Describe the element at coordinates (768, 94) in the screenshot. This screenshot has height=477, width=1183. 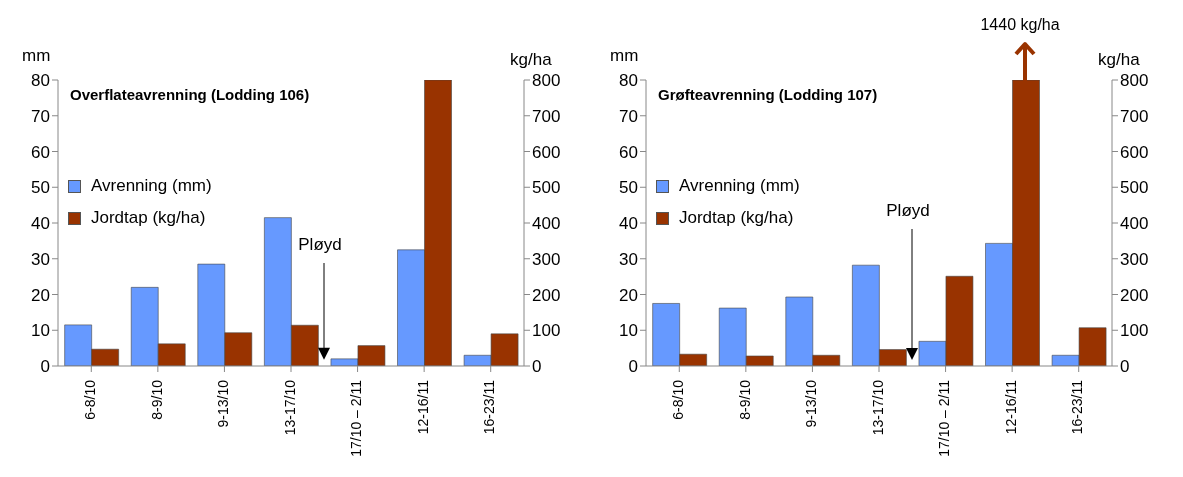
I see `chart-title: Grøfteavrenning (Lodding 107)` at that location.